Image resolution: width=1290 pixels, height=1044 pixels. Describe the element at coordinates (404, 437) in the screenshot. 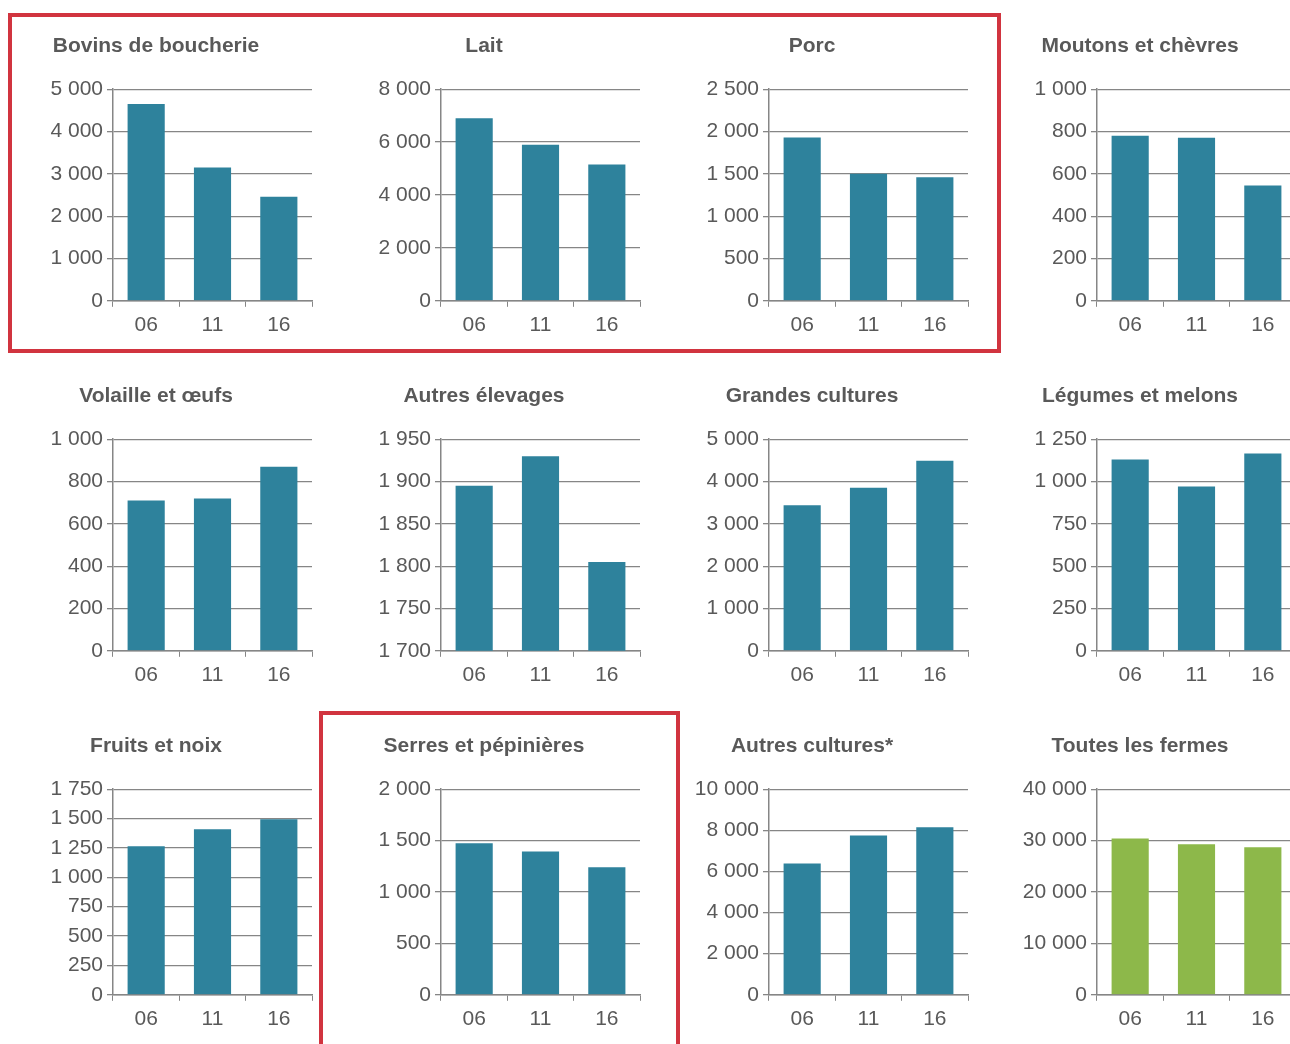

I see `y-tick-label: 1 950` at that location.